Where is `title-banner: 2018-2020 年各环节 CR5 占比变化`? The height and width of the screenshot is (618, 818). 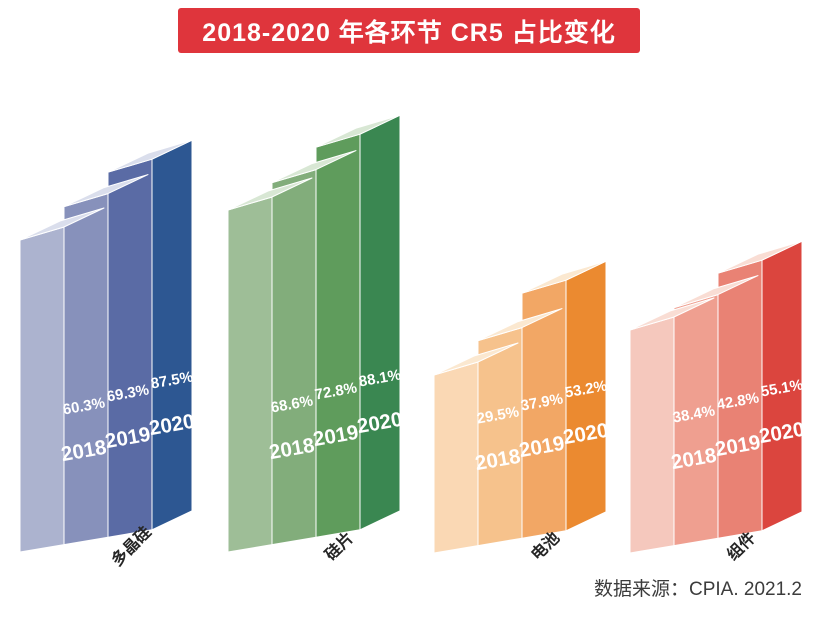
title-banner: 2018-2020 年各环节 CR5 占比变化 is located at coordinates (409, 30).